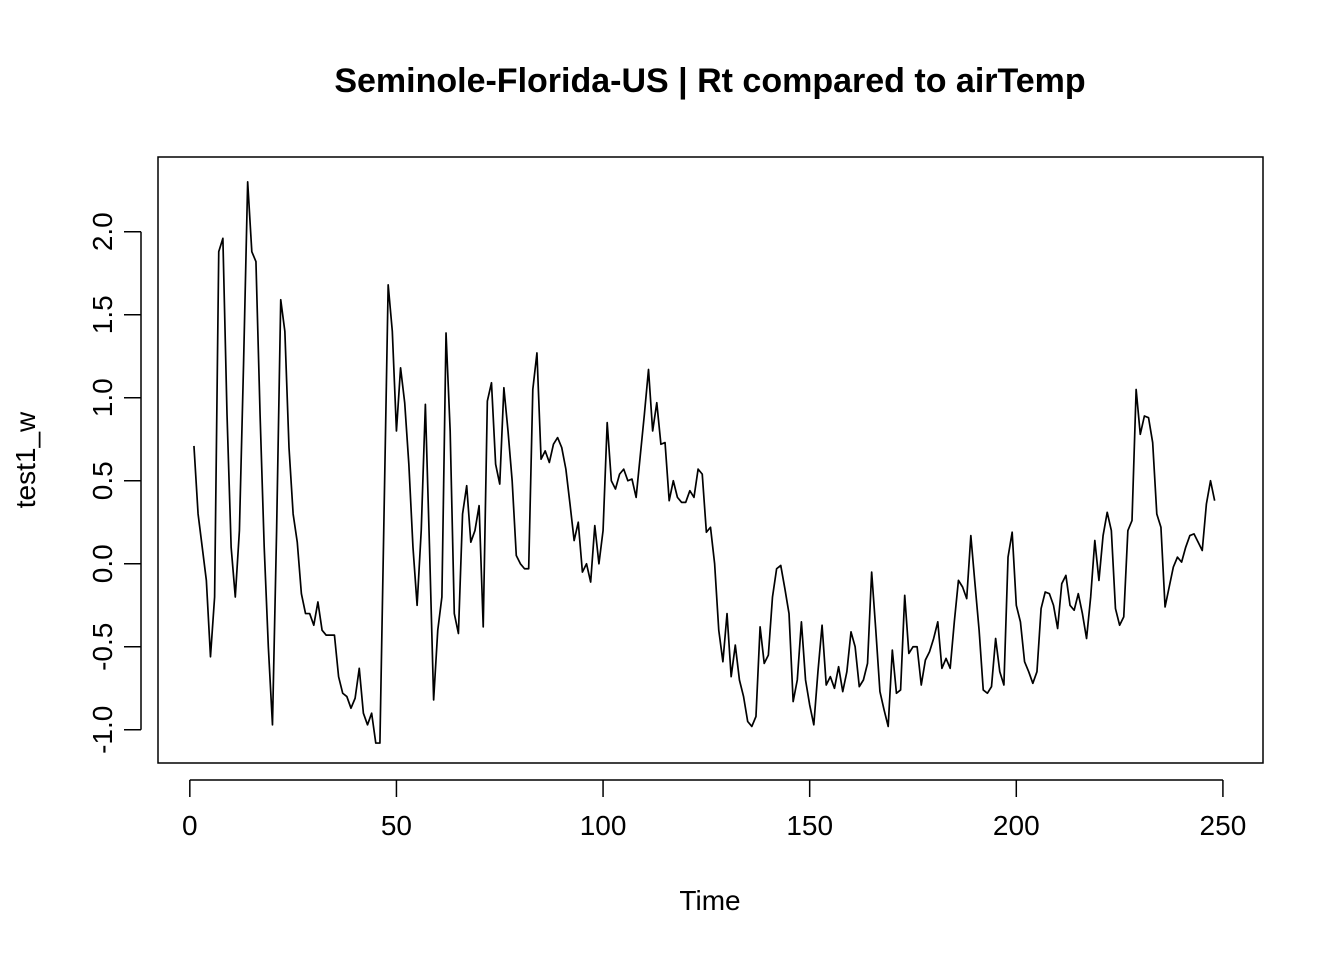 This screenshot has width=1344, height=960. What do you see at coordinates (102, 314) in the screenshot?
I see `y-tick-label: 1.5` at bounding box center [102, 314].